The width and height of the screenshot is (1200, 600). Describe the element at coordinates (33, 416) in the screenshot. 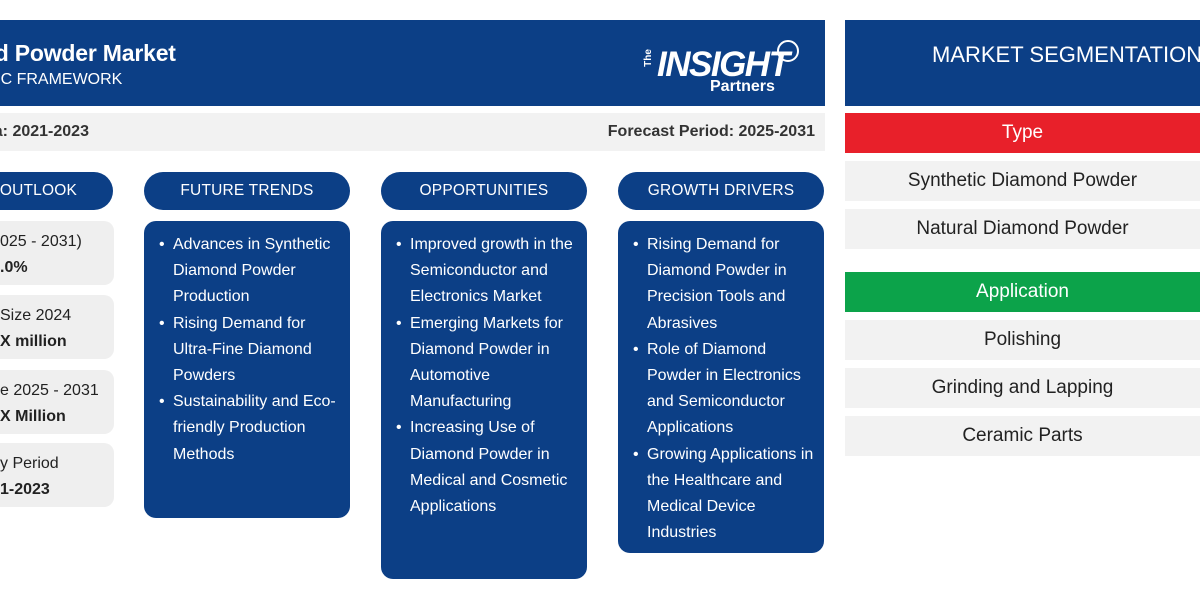

I see `outlook-forecast-value: X Million` at that location.